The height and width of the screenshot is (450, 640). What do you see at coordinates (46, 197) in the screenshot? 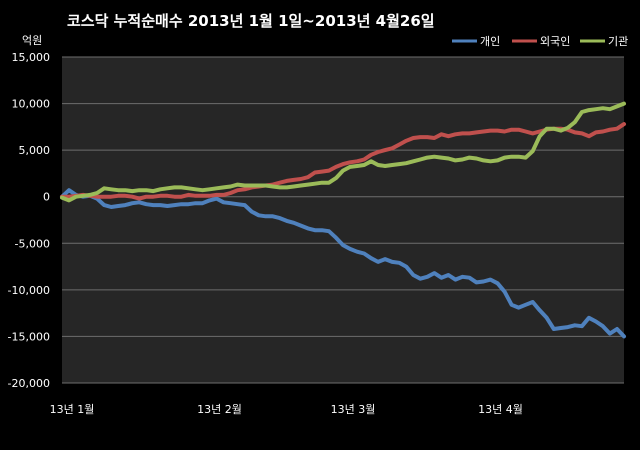
I see `y-tick-label: 0` at bounding box center [46, 197].